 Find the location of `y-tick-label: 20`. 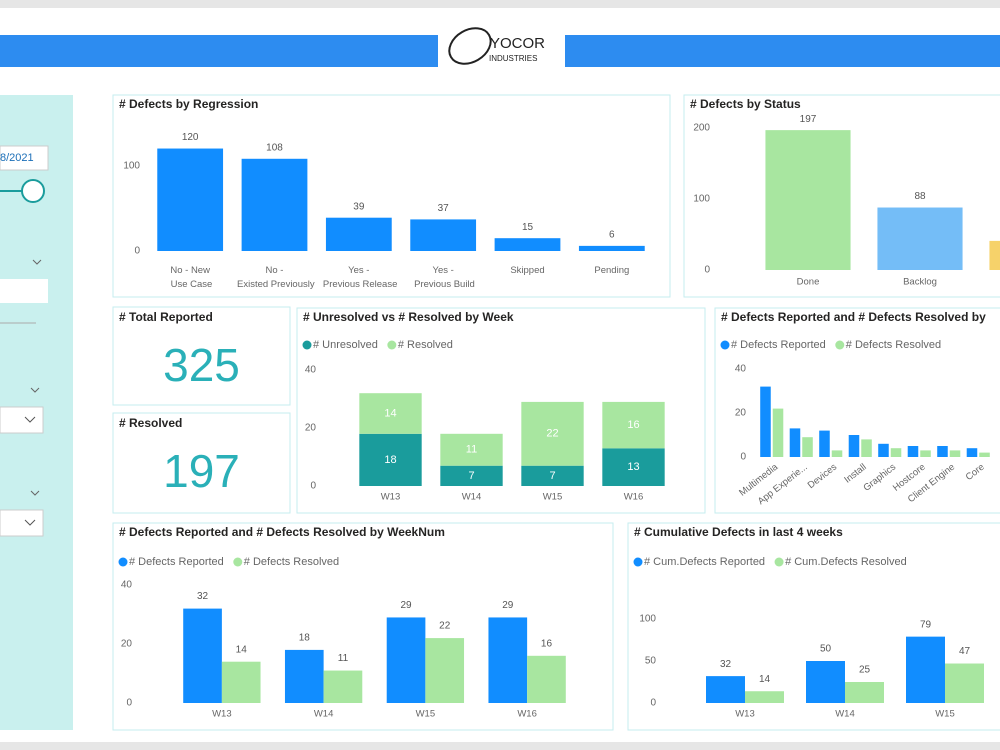

y-tick-label: 20 is located at coordinates (311, 428).